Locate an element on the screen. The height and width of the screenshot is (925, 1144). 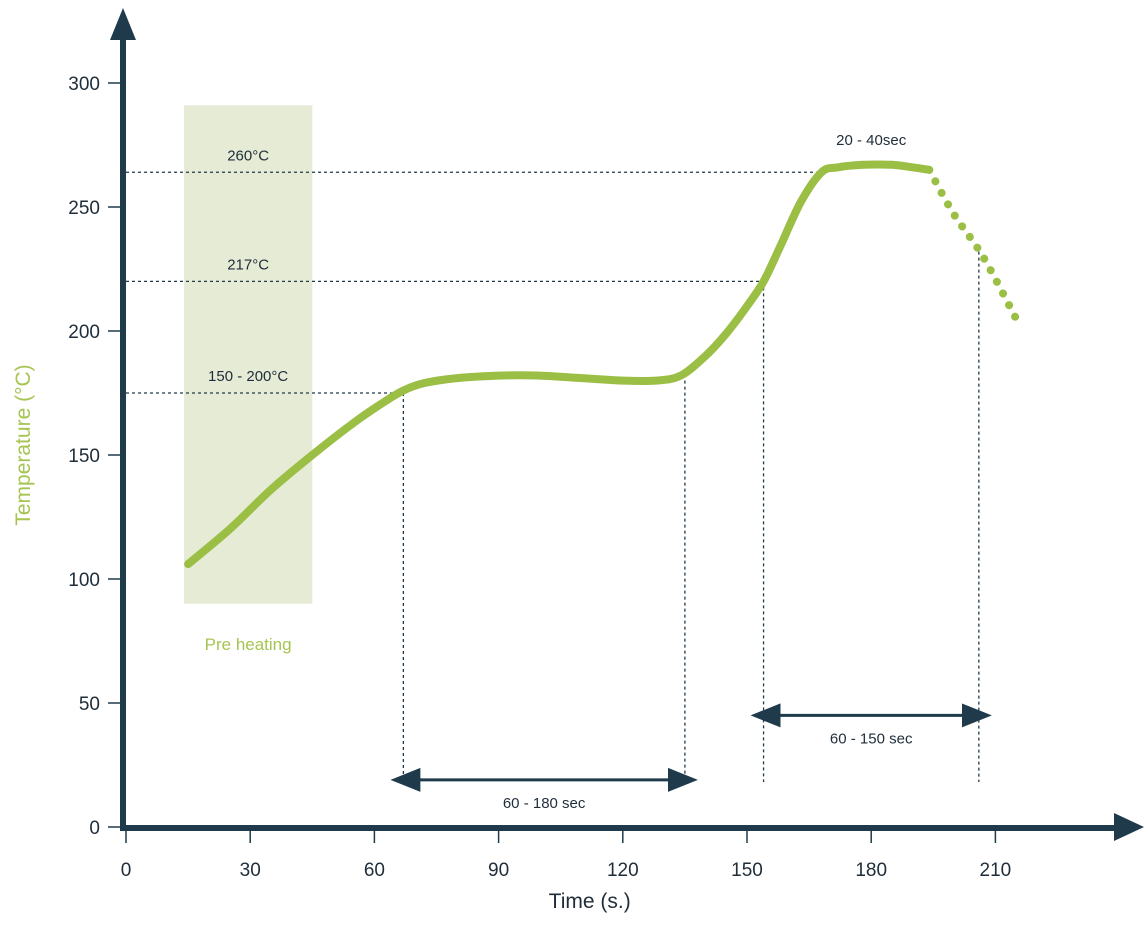
y-tick-label: 300 is located at coordinates (84, 84).